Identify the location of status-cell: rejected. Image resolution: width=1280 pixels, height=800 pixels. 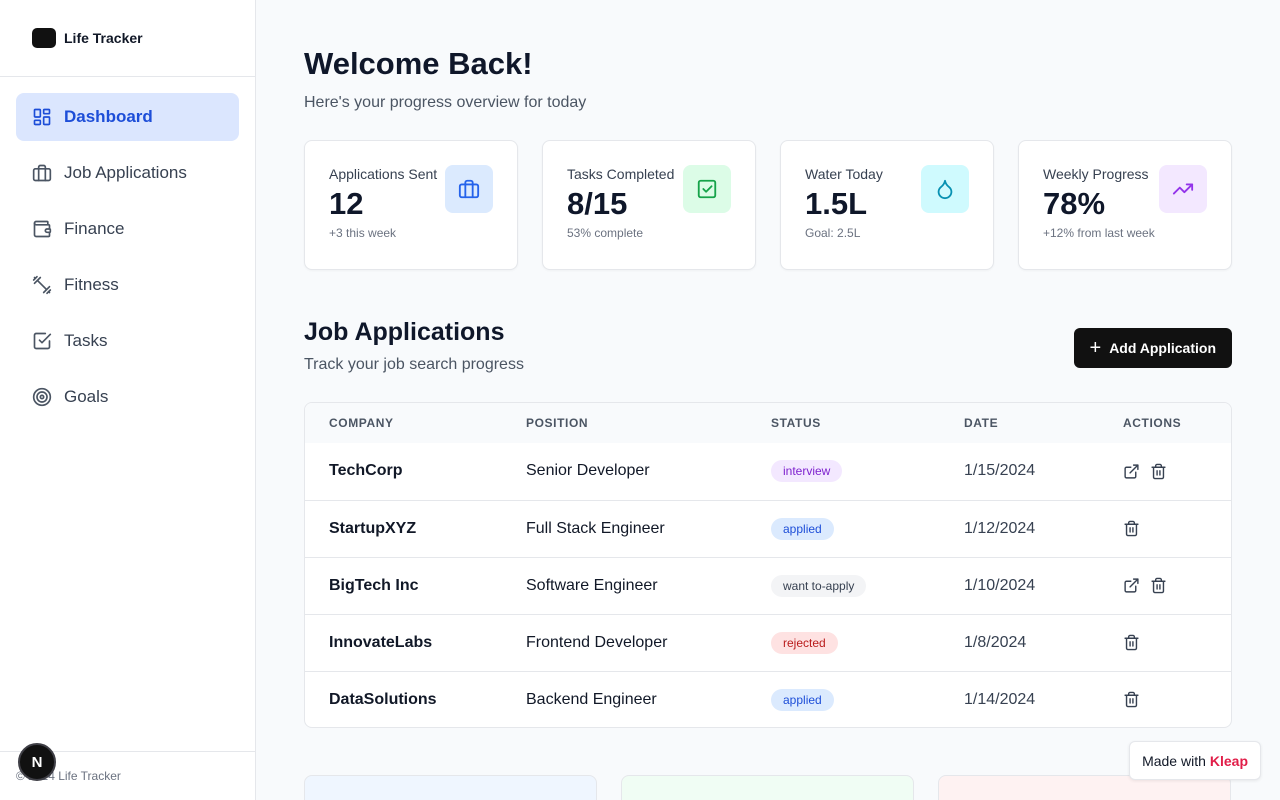
(843, 642).